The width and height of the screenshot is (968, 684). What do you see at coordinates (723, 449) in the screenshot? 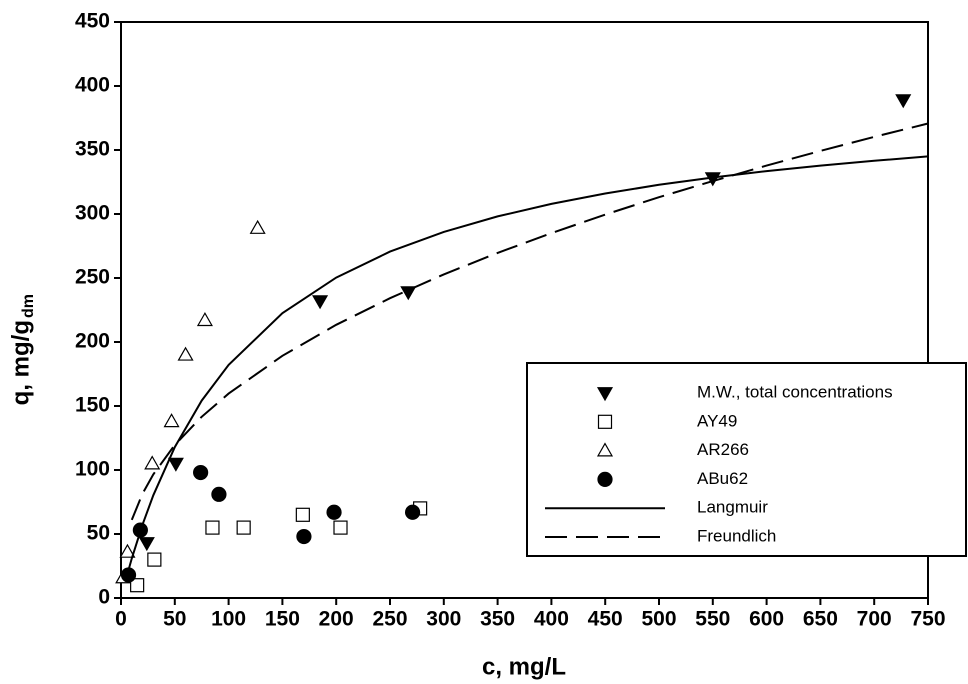
I see `legend-label: AR266` at bounding box center [723, 449].